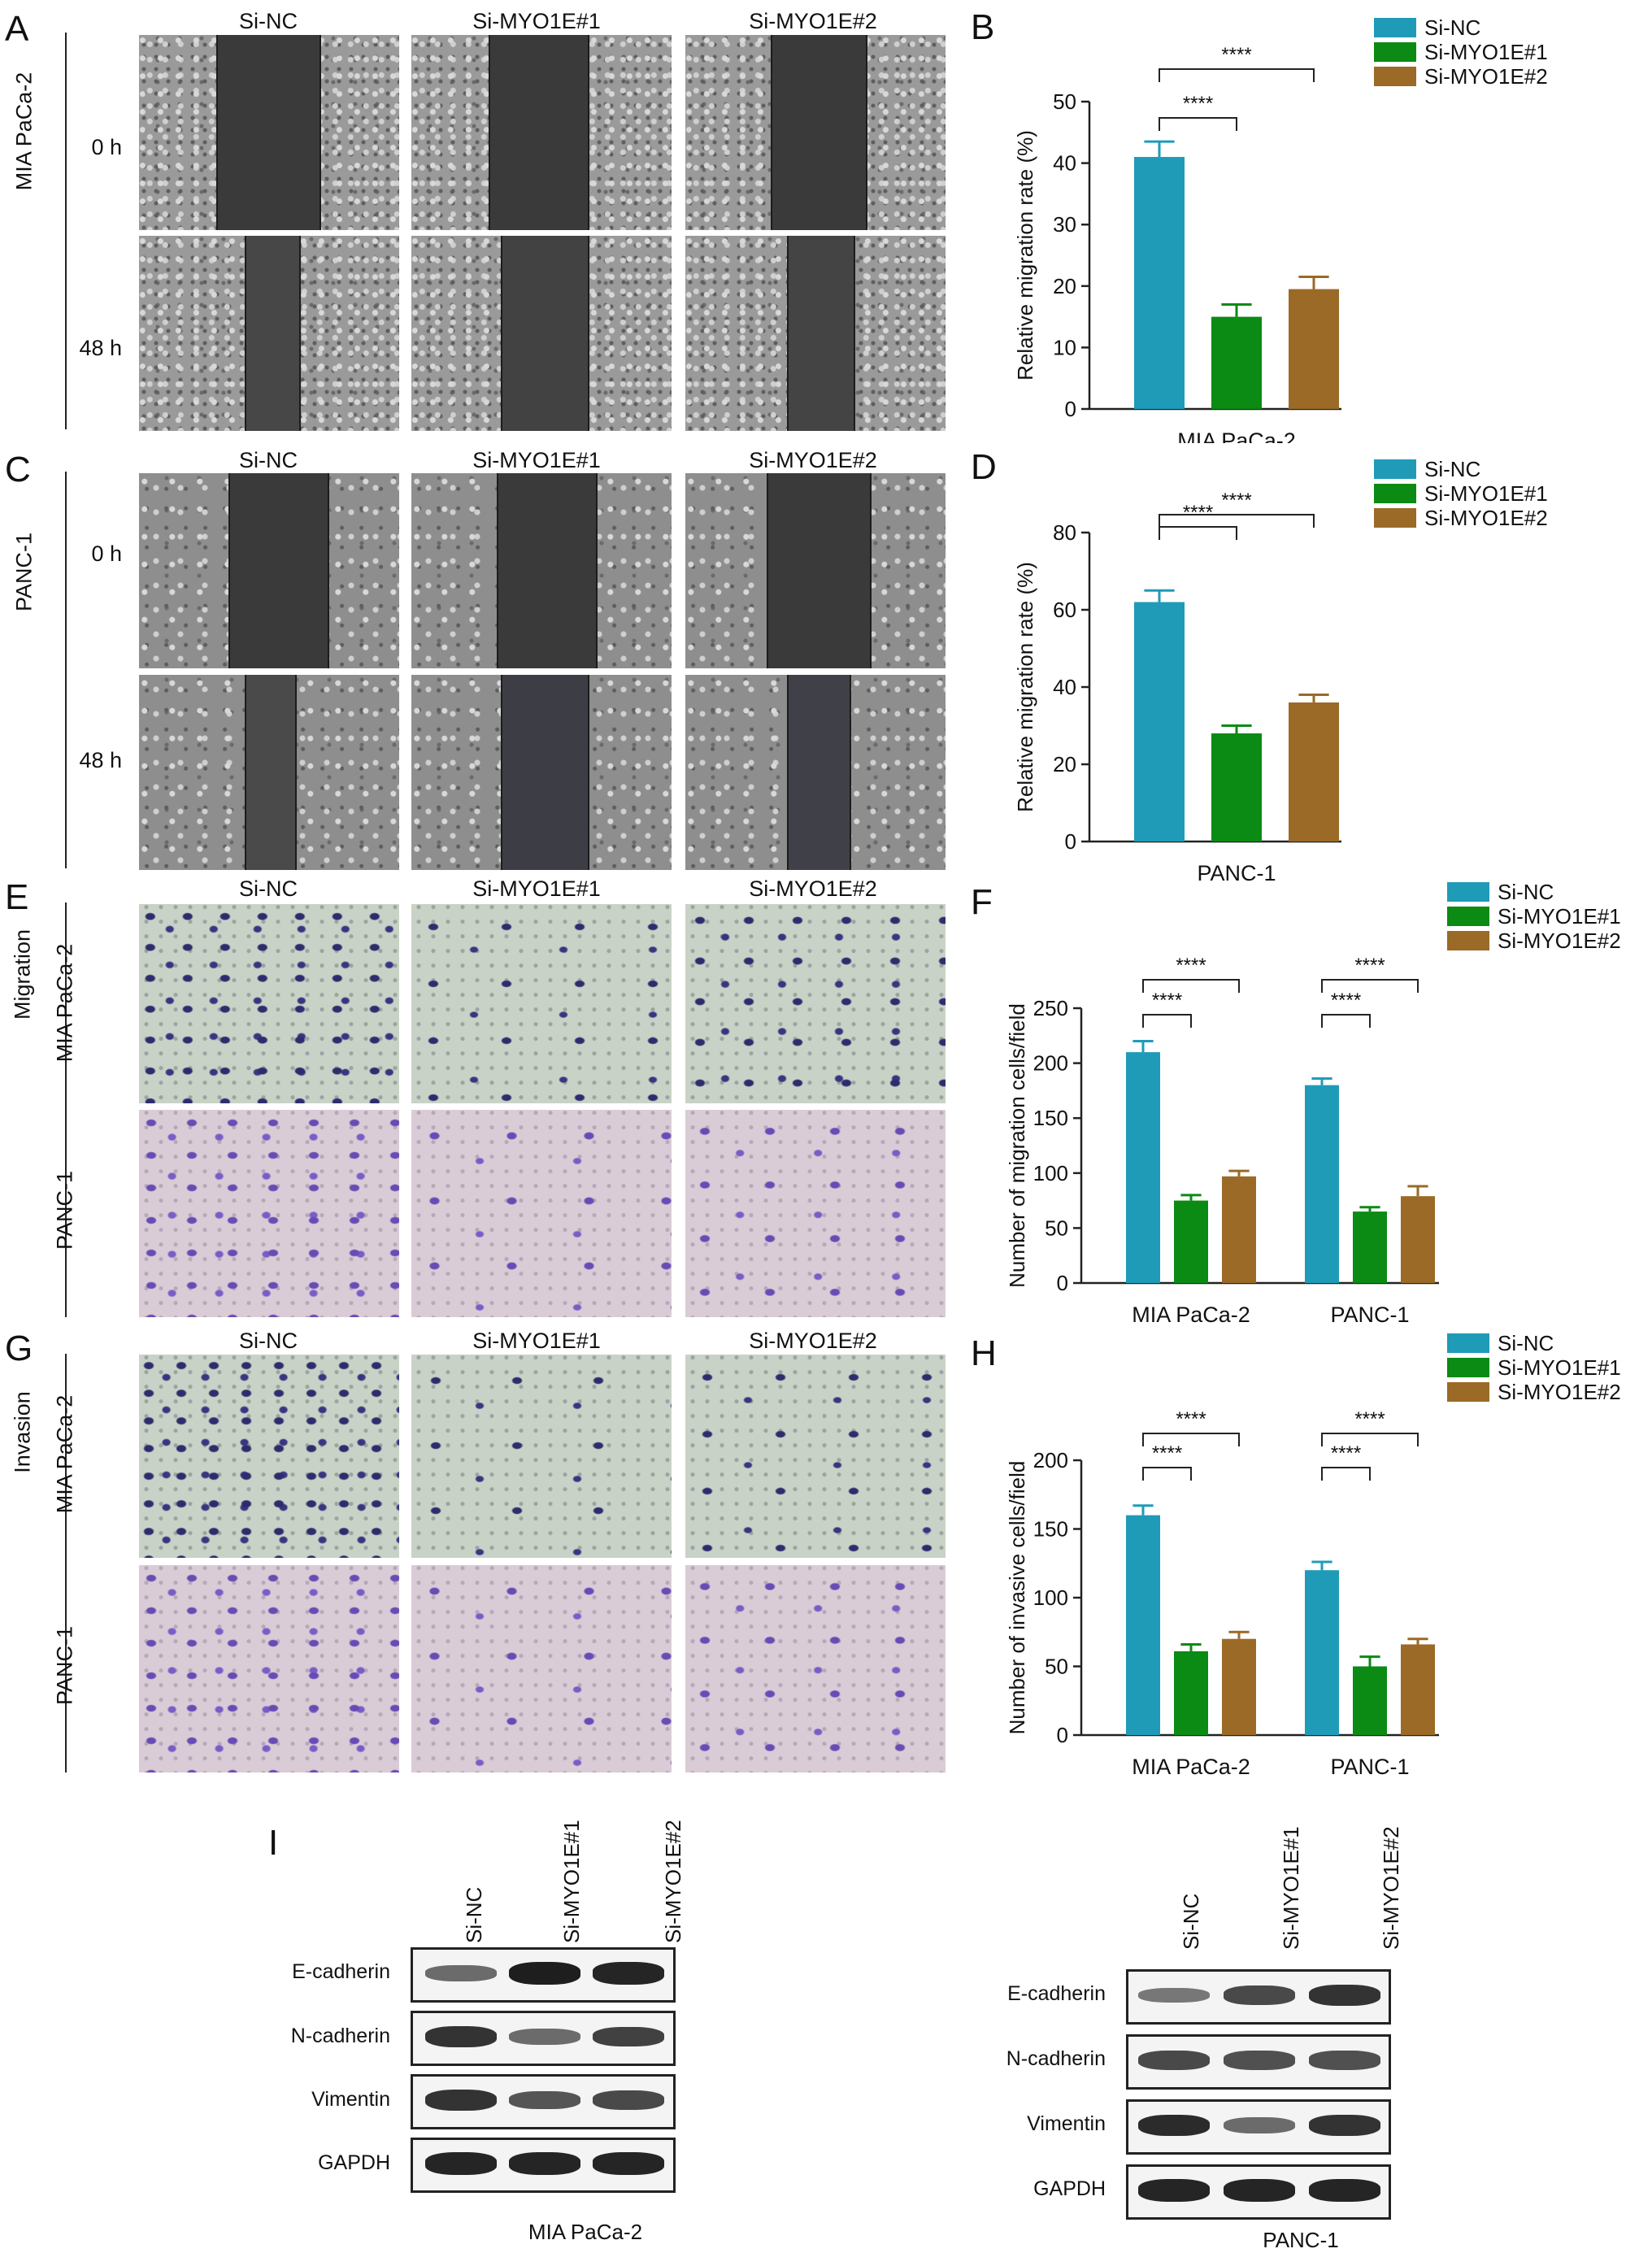 Image resolution: width=1652 pixels, height=2253 pixels. I want to click on col-label-e-2: Si-MYO1E#1, so click(536, 889).